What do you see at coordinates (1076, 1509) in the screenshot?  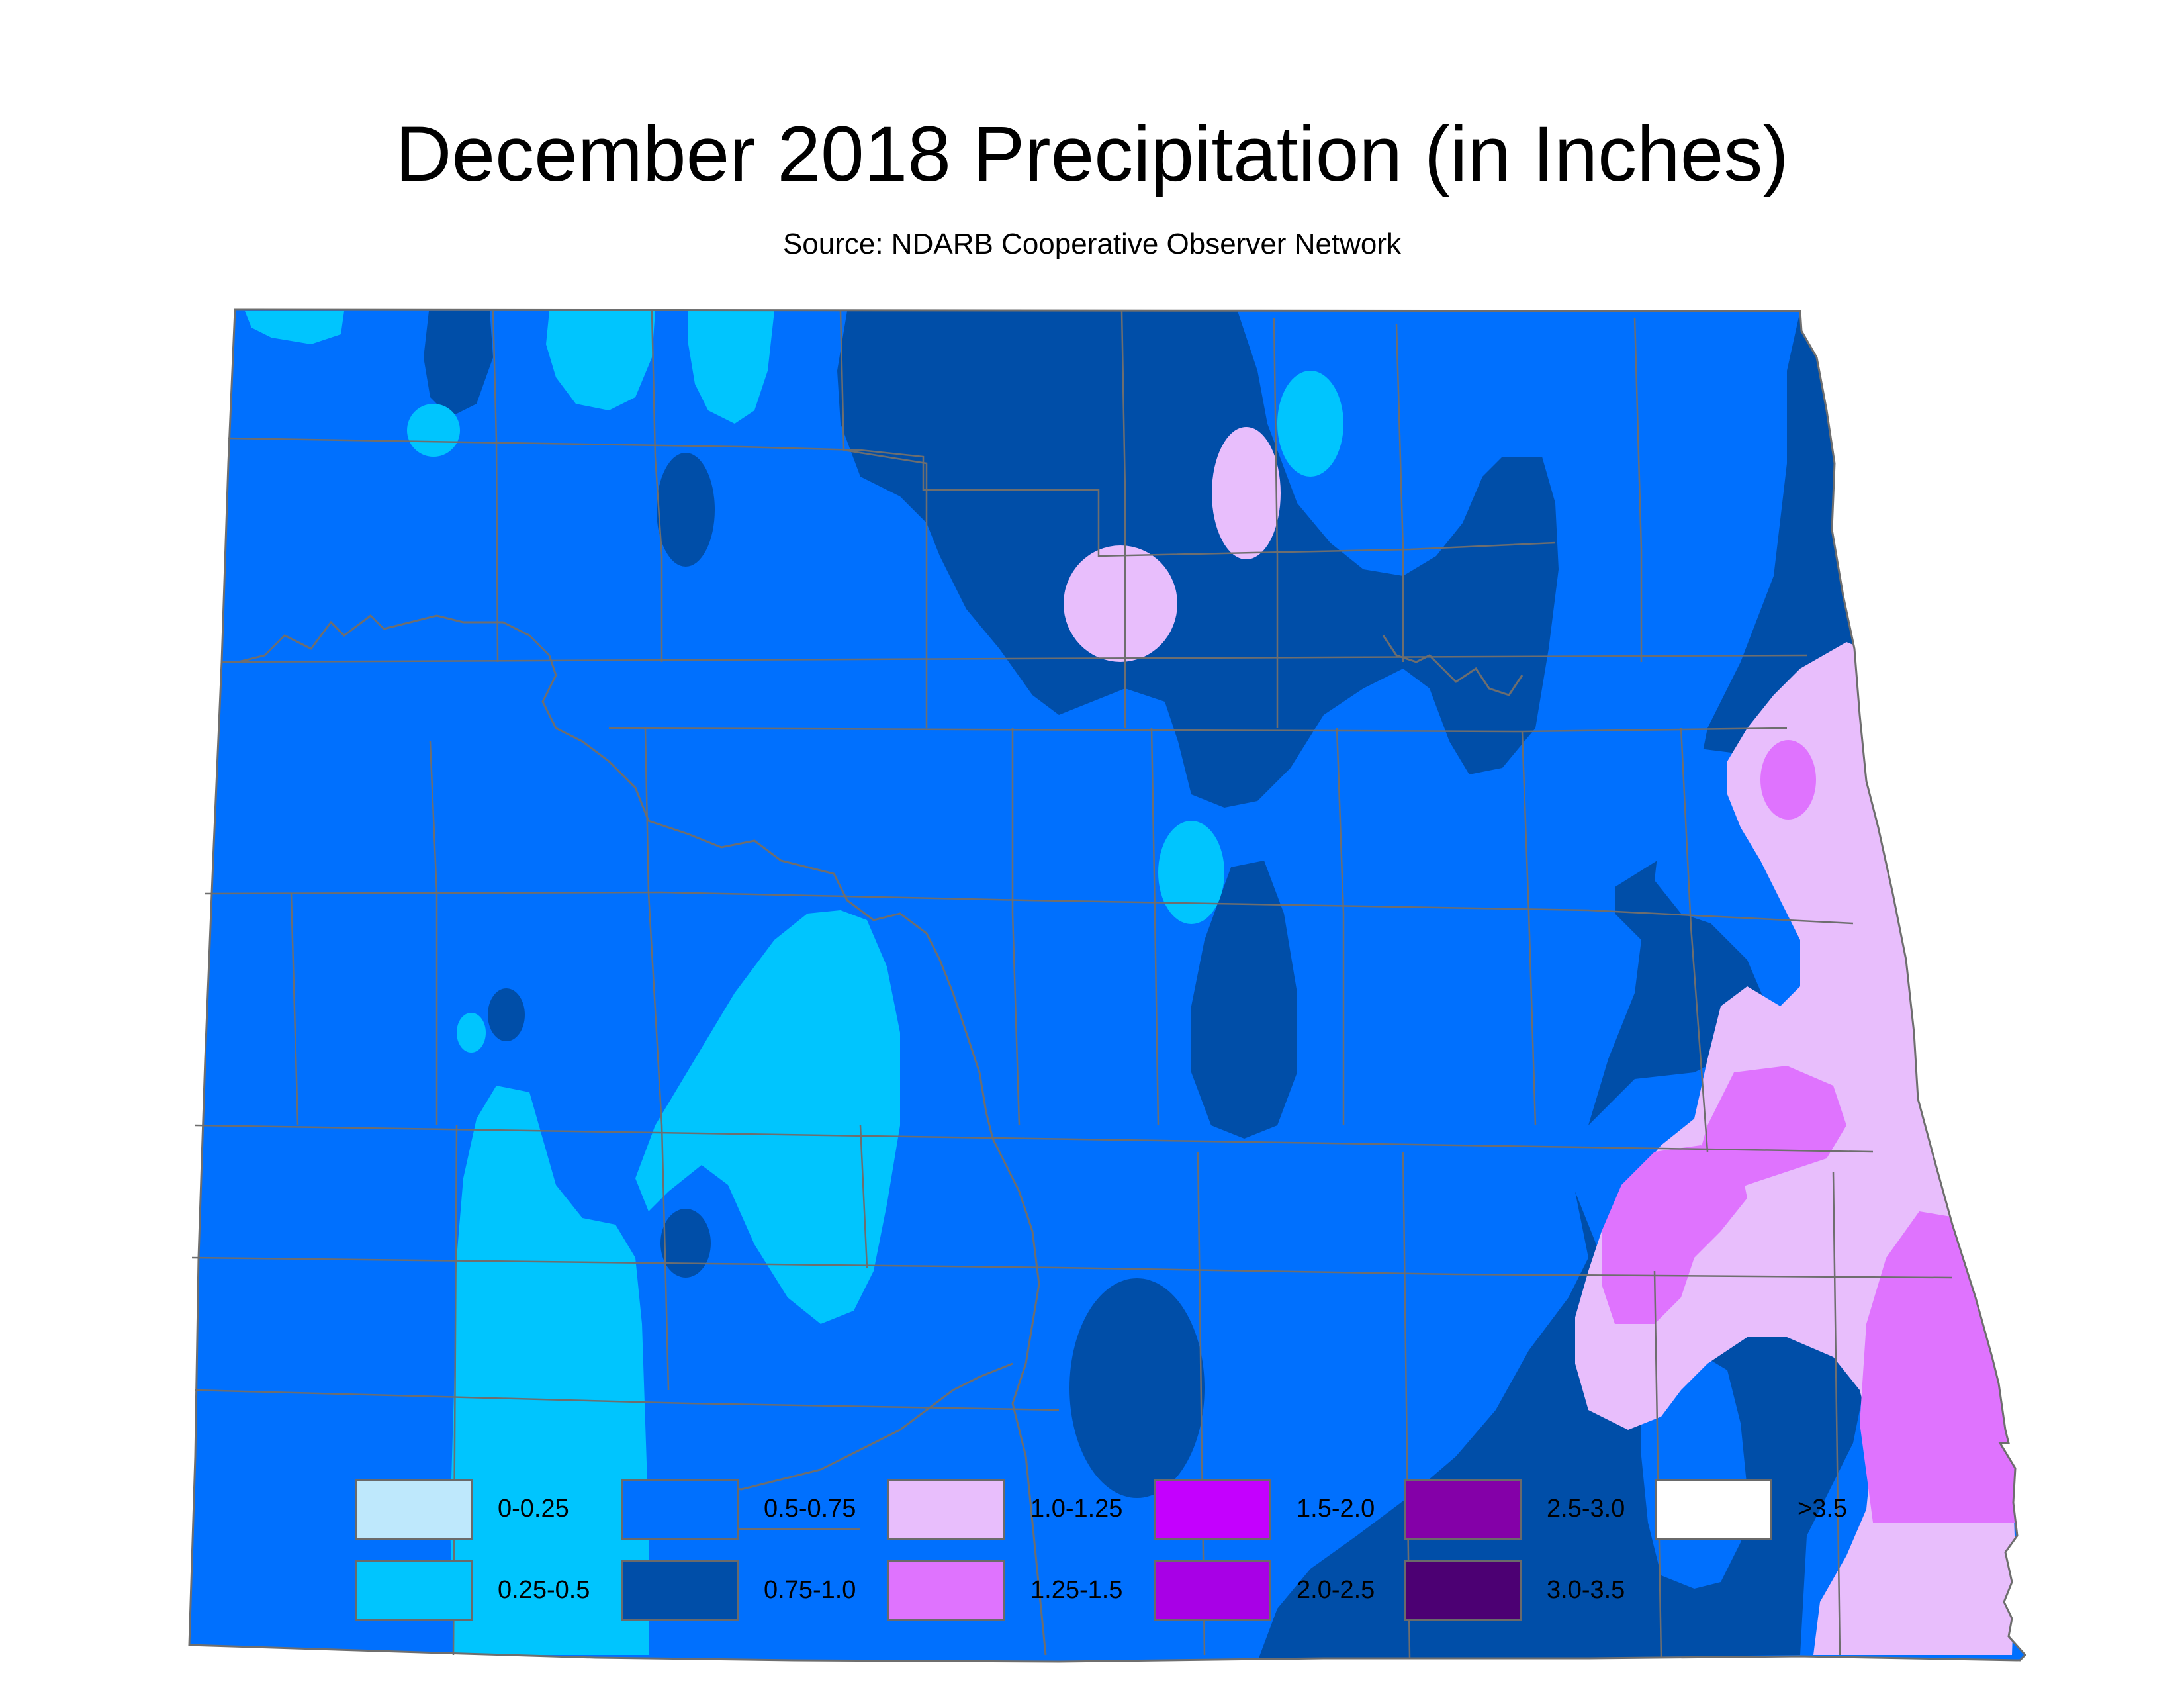 I see `legend-label: 1.0-1.25` at bounding box center [1076, 1509].